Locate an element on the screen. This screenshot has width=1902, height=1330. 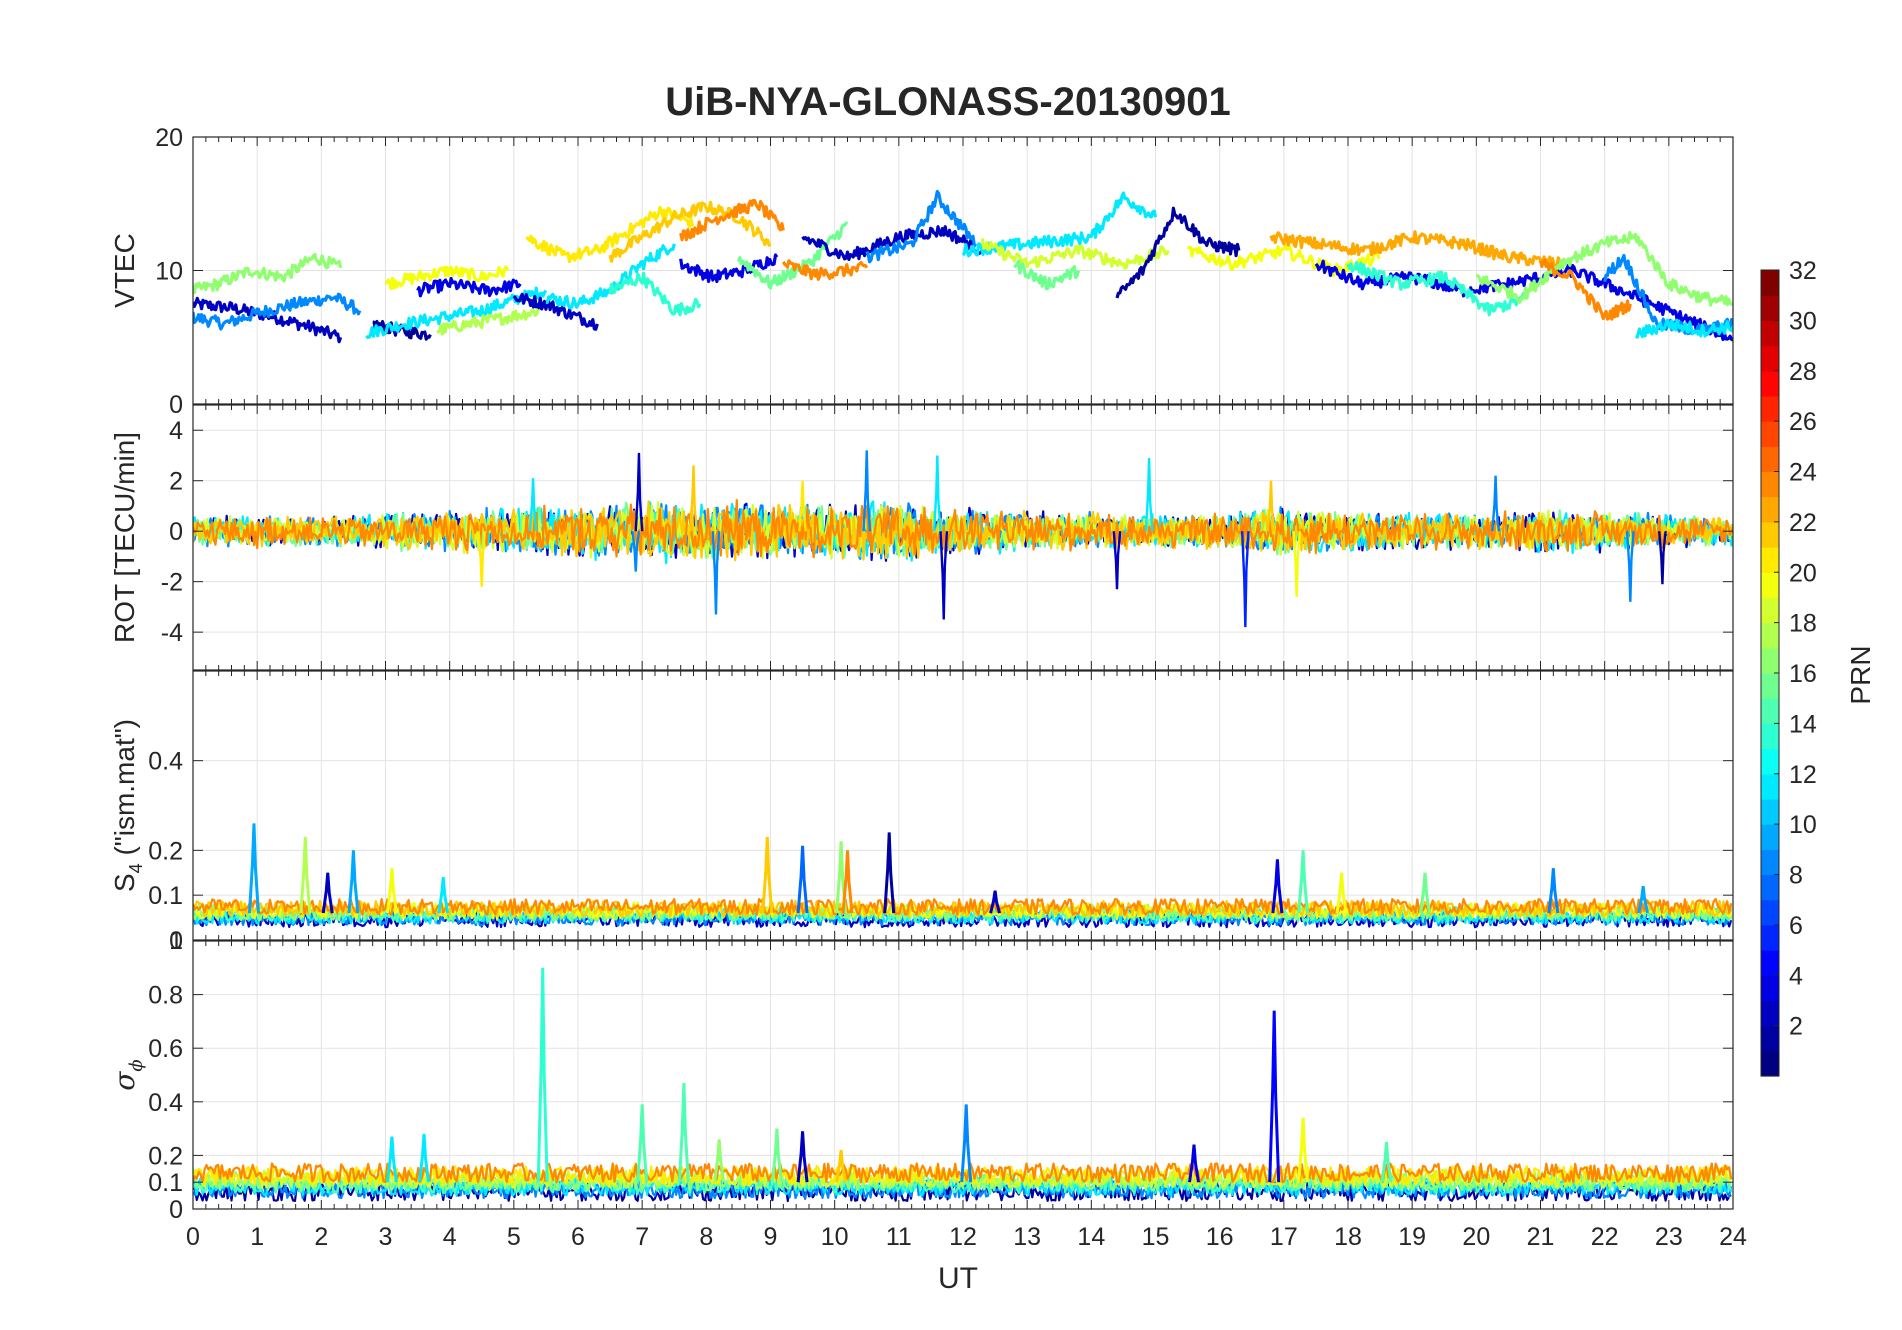
y-tick-label: 0.6 is located at coordinates (165, 1049).